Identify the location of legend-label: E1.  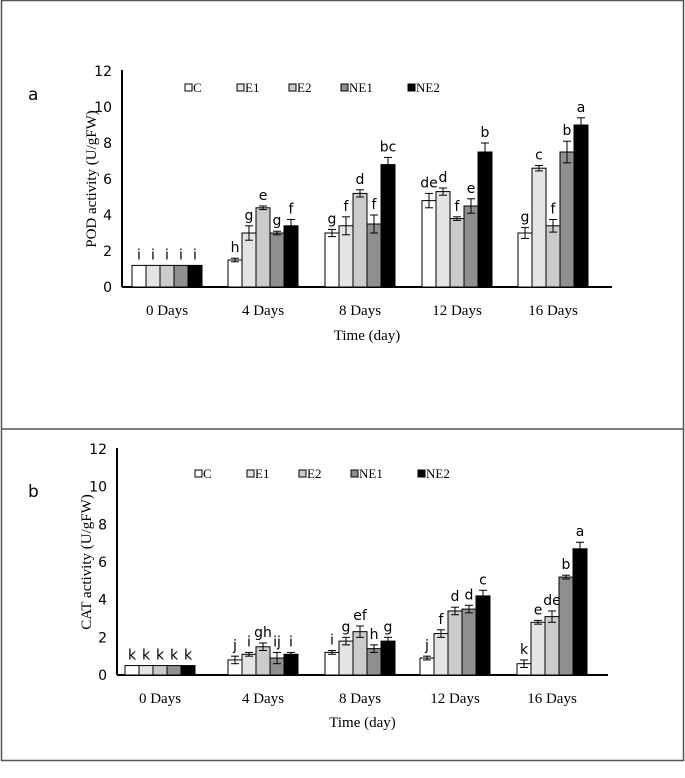
(252, 87).